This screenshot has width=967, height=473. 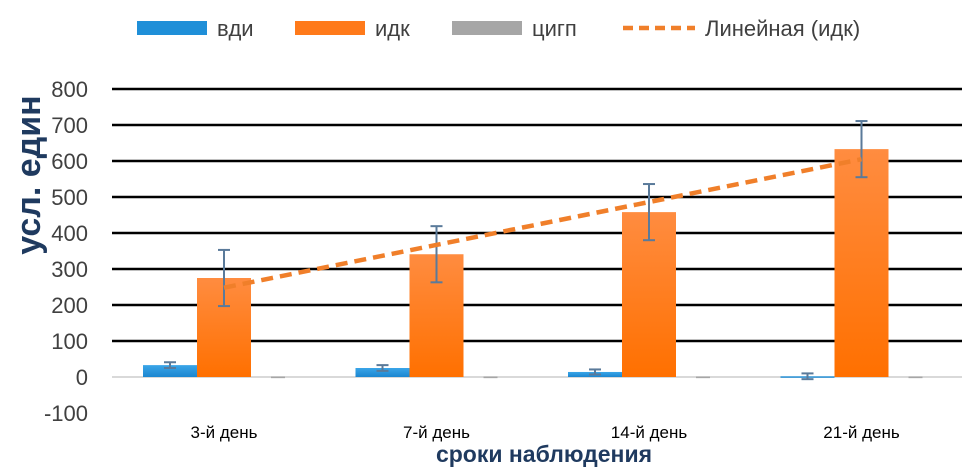 What do you see at coordinates (69, 89) in the screenshot?
I see `y-tick-label: 800` at bounding box center [69, 89].